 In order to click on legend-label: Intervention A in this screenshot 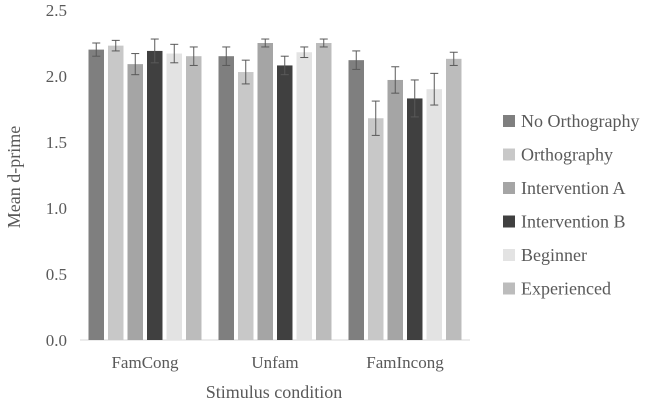, I will do `click(573, 188)`.